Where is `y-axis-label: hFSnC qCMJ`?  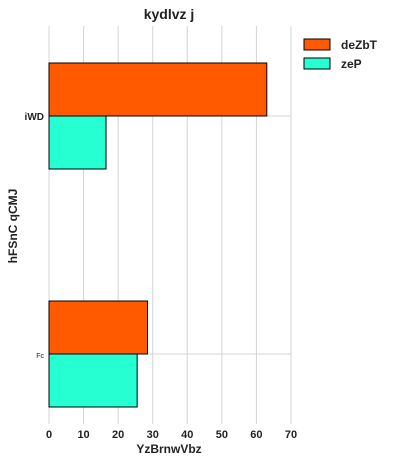 y-axis-label: hFSnC qCMJ is located at coordinates (13, 226).